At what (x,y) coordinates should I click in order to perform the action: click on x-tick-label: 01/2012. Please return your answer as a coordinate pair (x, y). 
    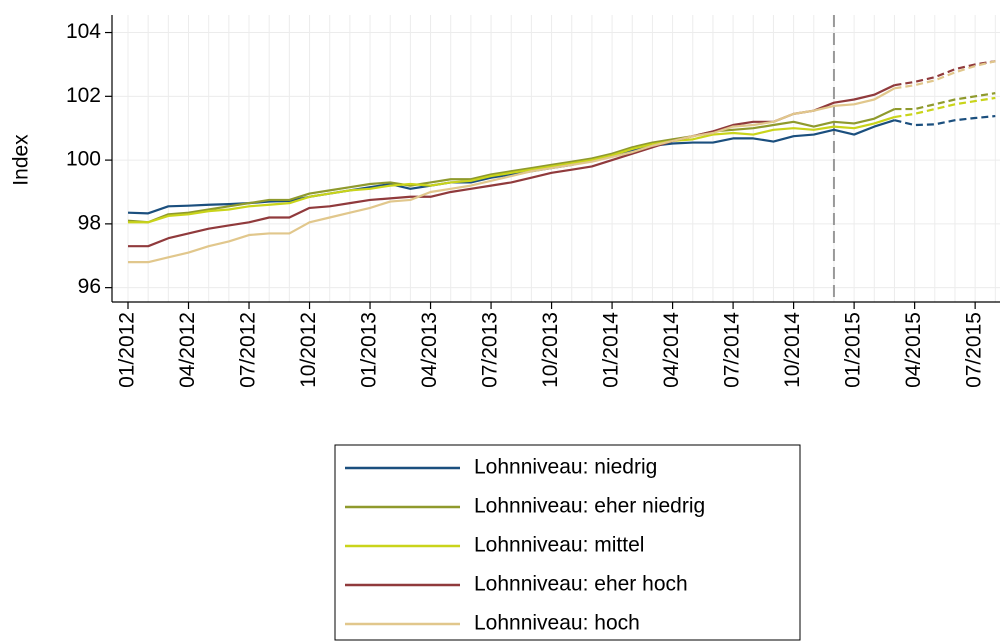
    Looking at the image, I should click on (127, 350).